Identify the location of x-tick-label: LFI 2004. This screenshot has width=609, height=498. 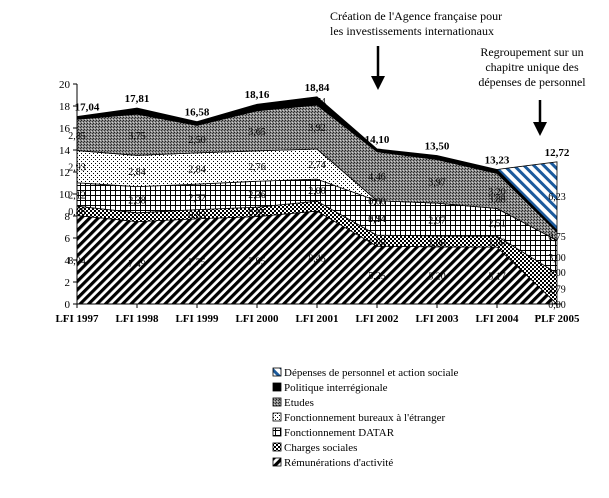
(497, 319).